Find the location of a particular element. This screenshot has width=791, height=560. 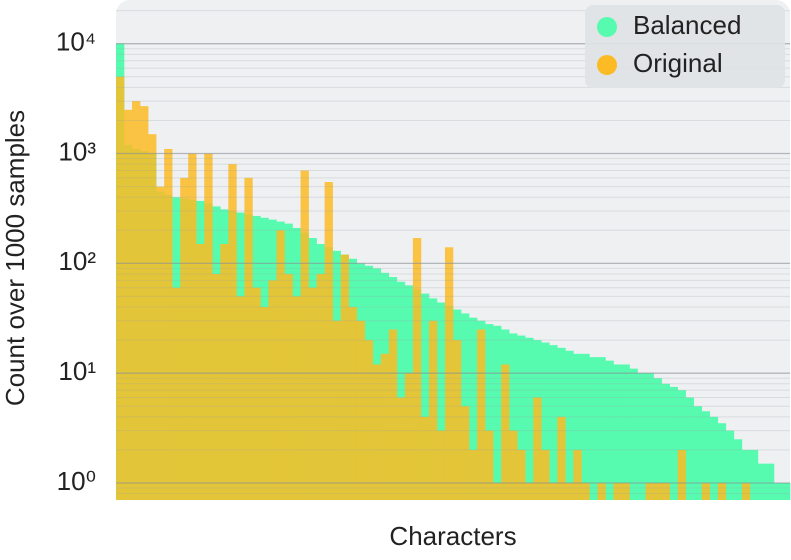

y-tick-label: 10⁴ is located at coordinates (76, 42).